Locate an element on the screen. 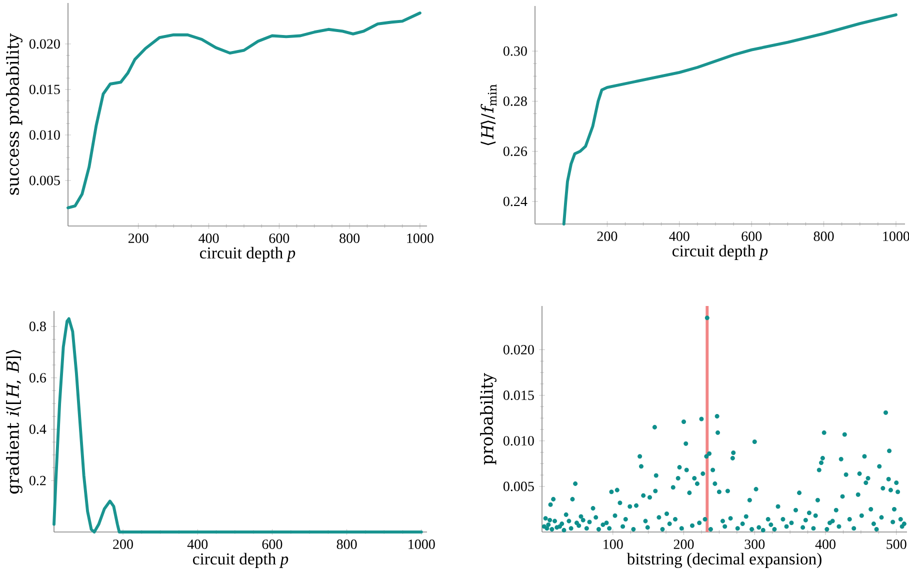 The height and width of the screenshot is (571, 909). y-tick-label: 0.30 is located at coordinates (515, 51).